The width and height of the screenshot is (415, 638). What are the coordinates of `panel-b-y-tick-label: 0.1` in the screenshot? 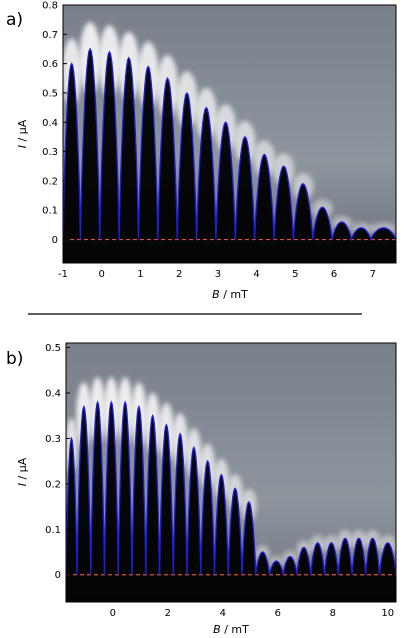 It's located at (53, 530).